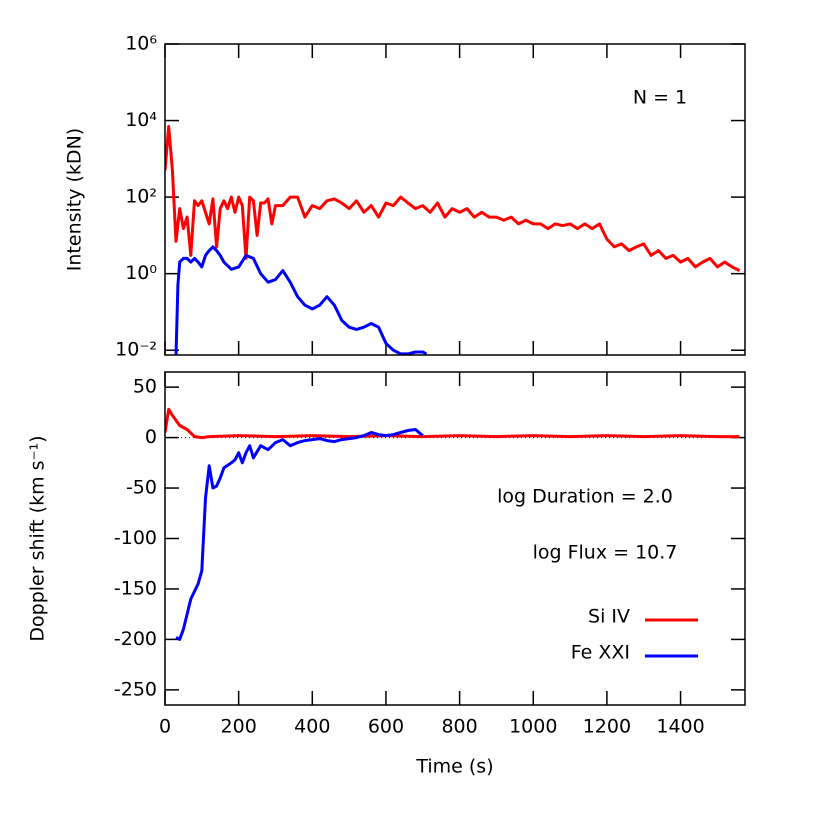 The image size is (830, 830). I want to click on y-tick-label: 10⁶, so click(141, 44).